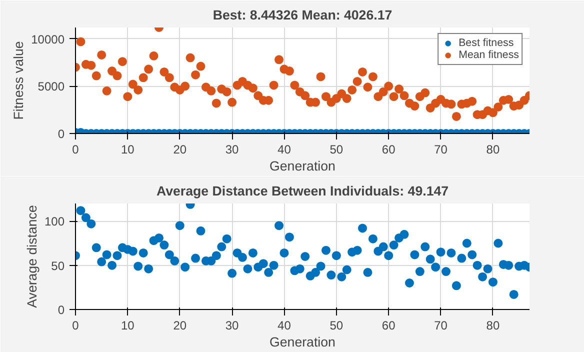 This screenshot has width=584, height=352. What do you see at coordinates (18, 80) in the screenshot?
I see `y-axis-title: Fitness value` at bounding box center [18, 80].